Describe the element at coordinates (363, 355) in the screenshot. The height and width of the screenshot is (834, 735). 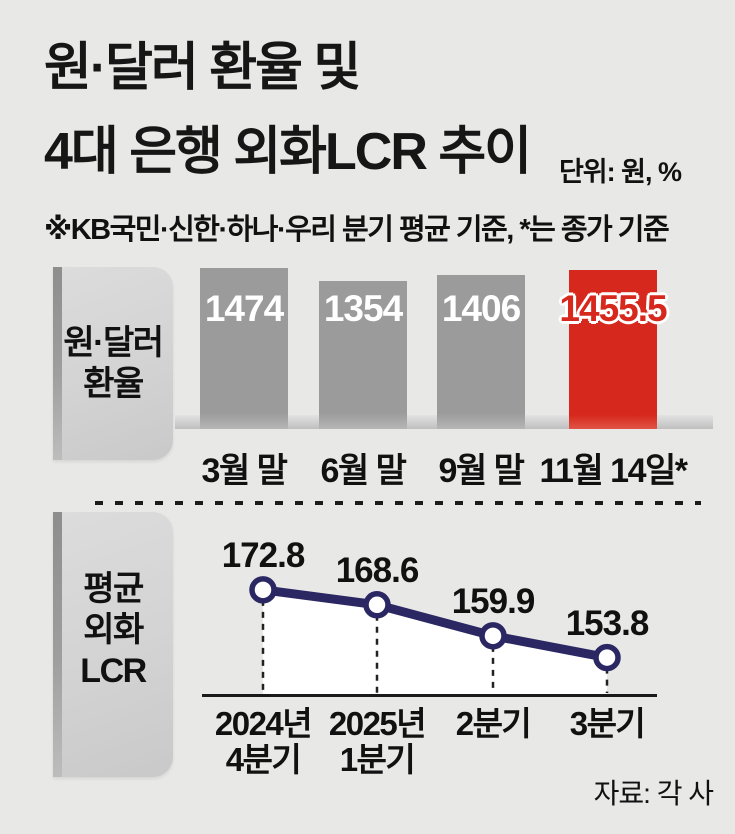
I see `bar-6월 말` at that location.